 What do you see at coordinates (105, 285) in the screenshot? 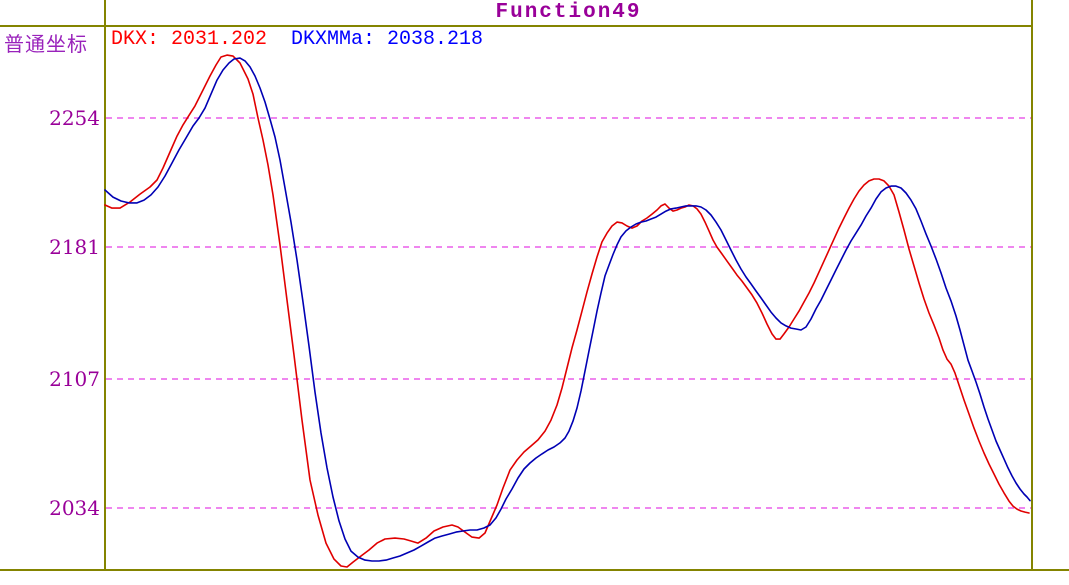
I see `left-axis-line` at bounding box center [105, 285].